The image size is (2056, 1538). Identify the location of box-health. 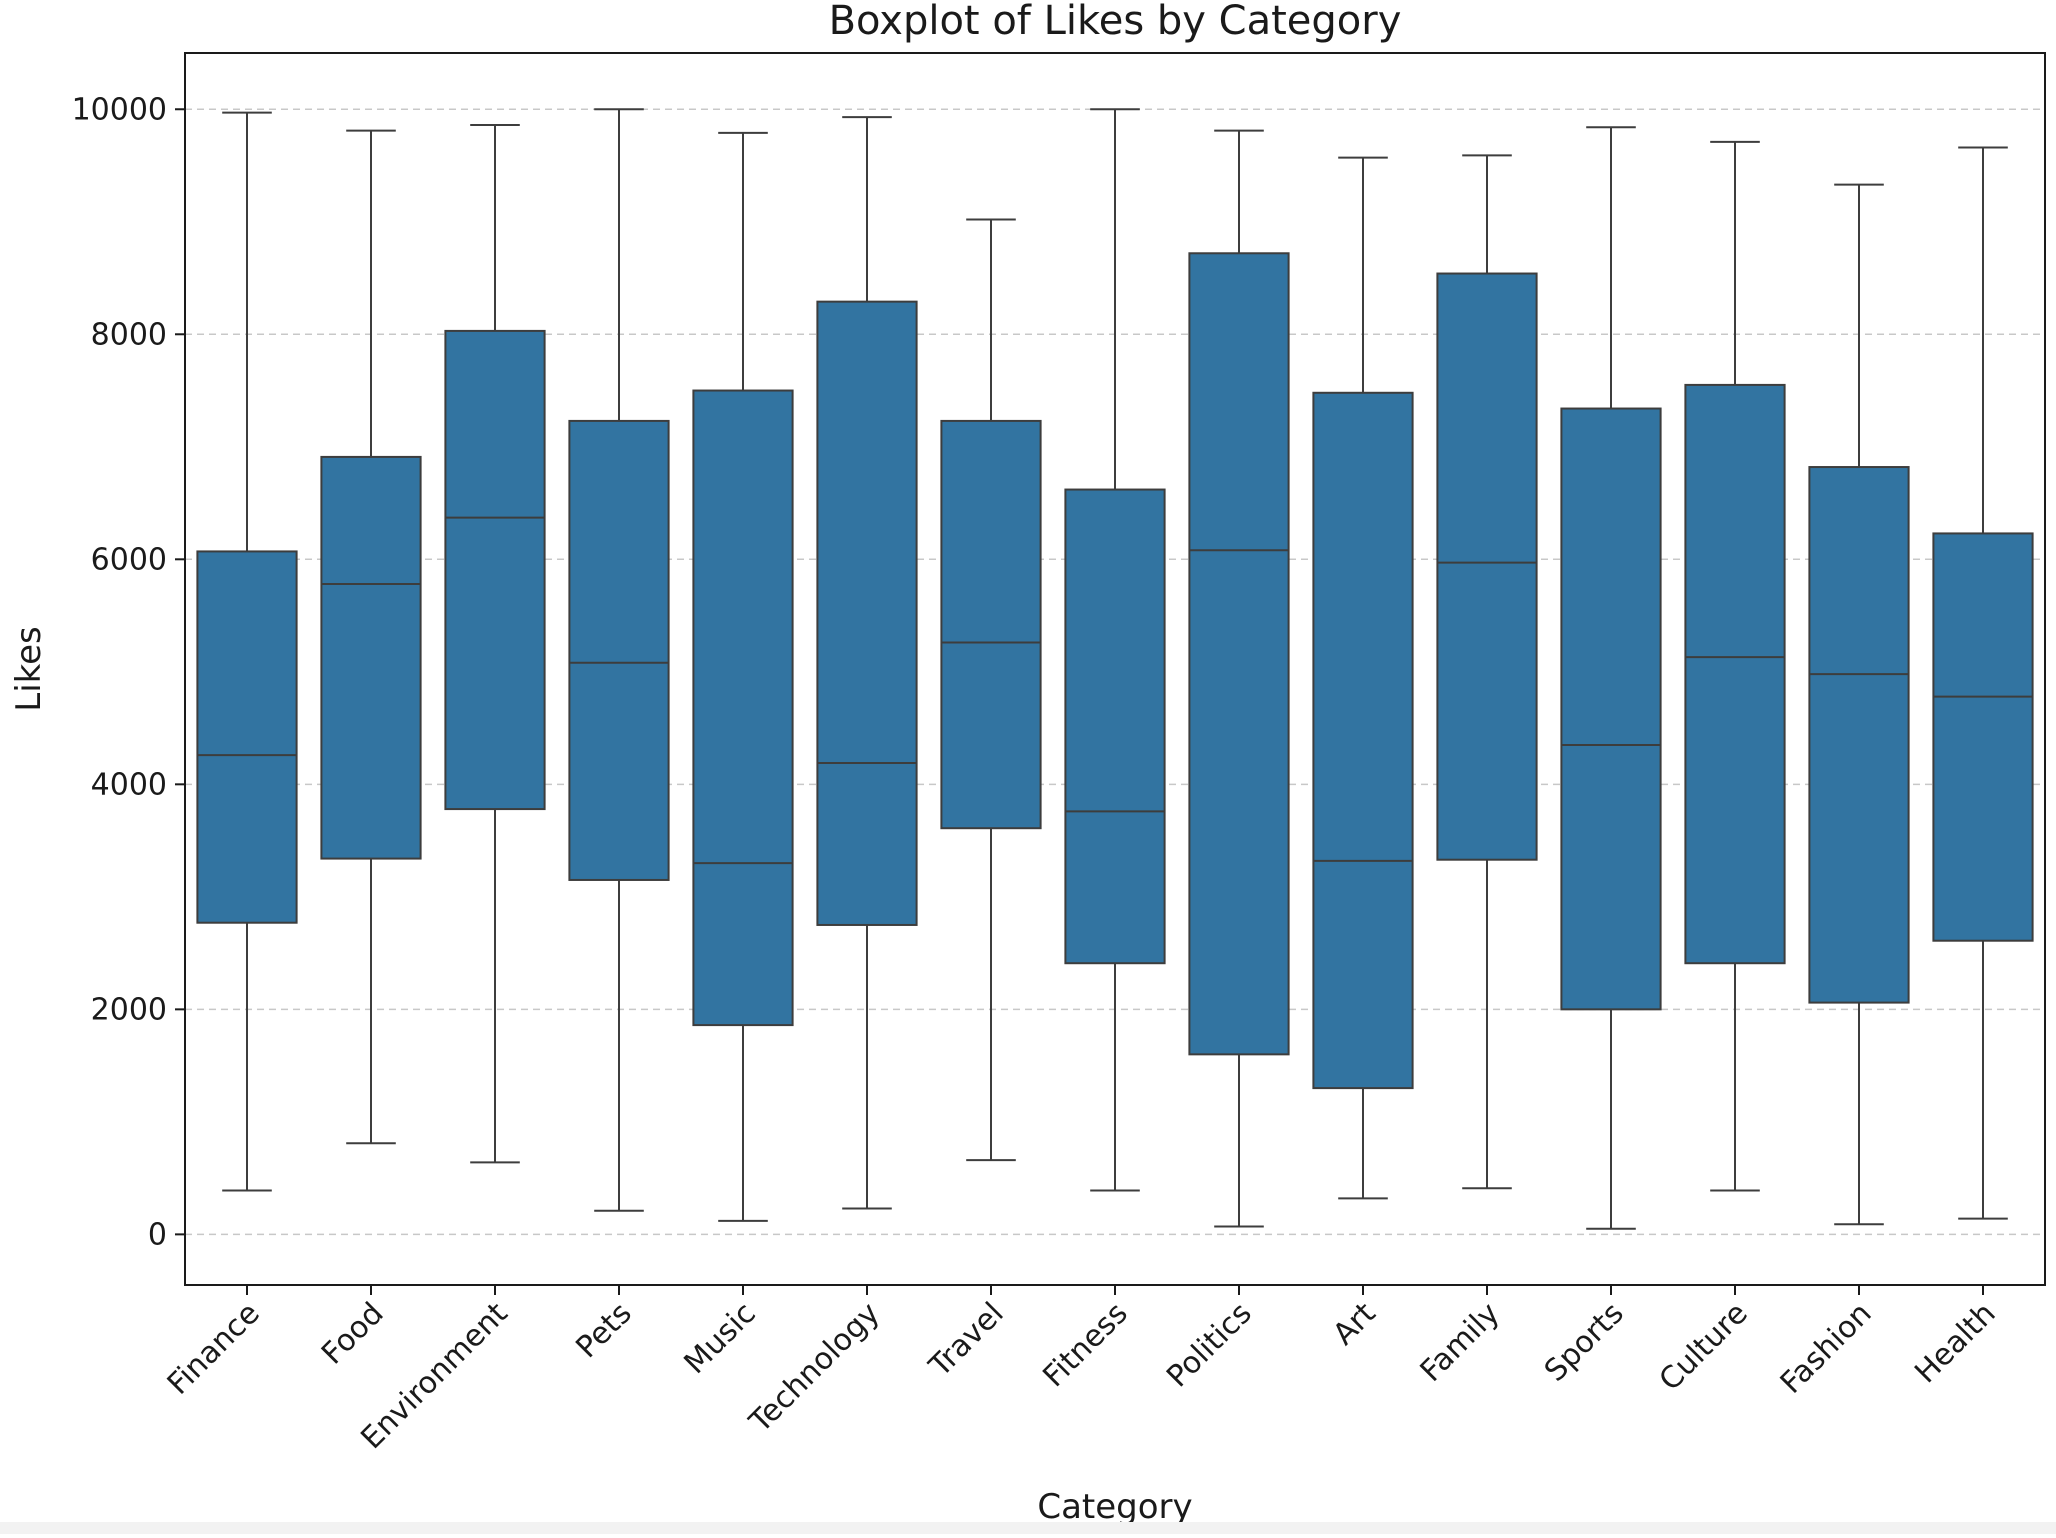
(1983, 683).